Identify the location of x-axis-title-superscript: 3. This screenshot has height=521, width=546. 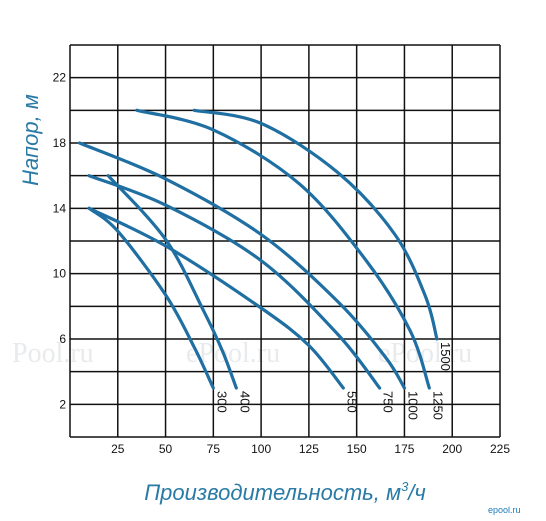
(405, 486).